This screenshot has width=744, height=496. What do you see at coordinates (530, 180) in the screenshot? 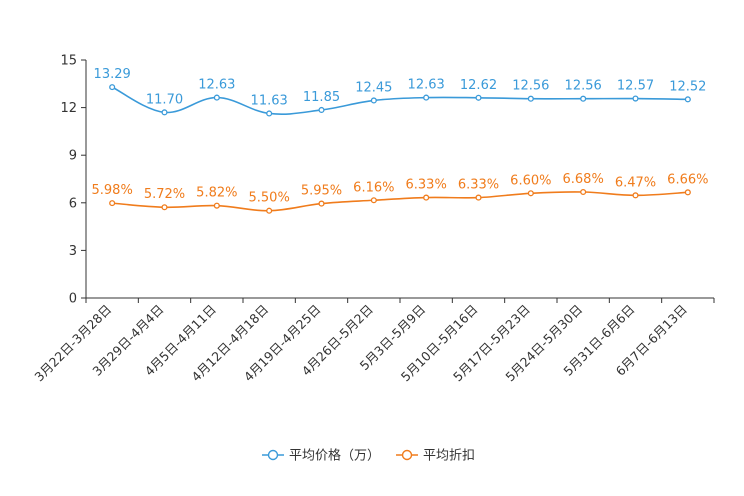
I see `data-label: 6.60%` at bounding box center [530, 180].